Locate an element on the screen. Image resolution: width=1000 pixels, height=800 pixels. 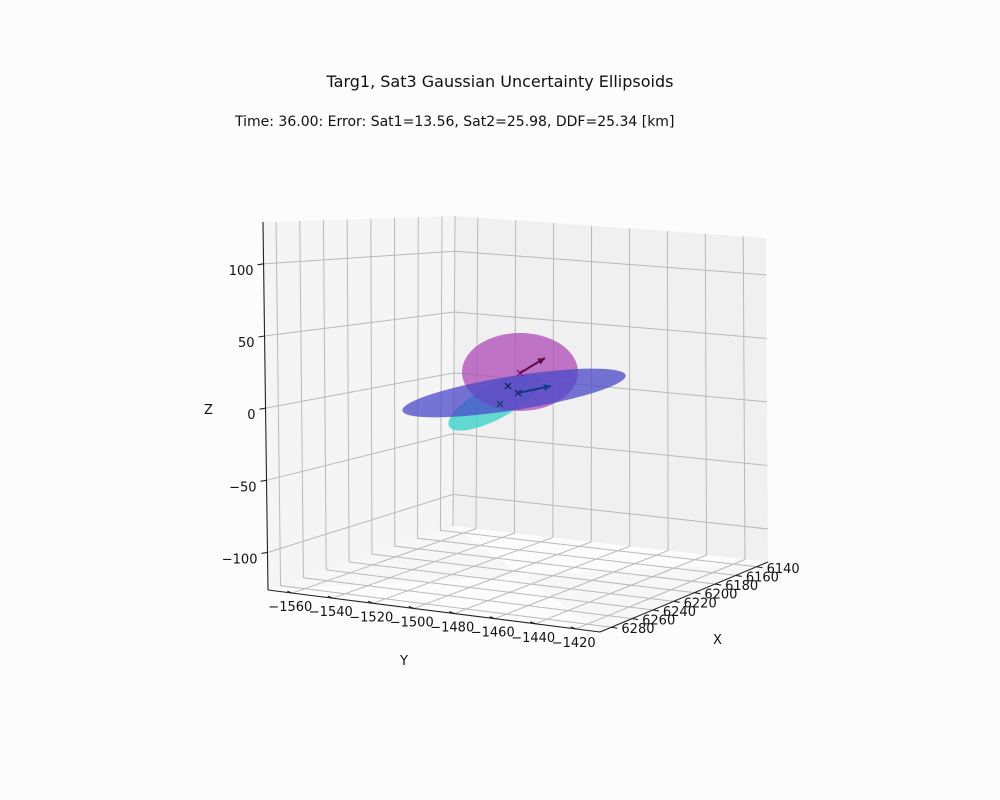
y-tick-label: −1520 is located at coordinates (371, 617).